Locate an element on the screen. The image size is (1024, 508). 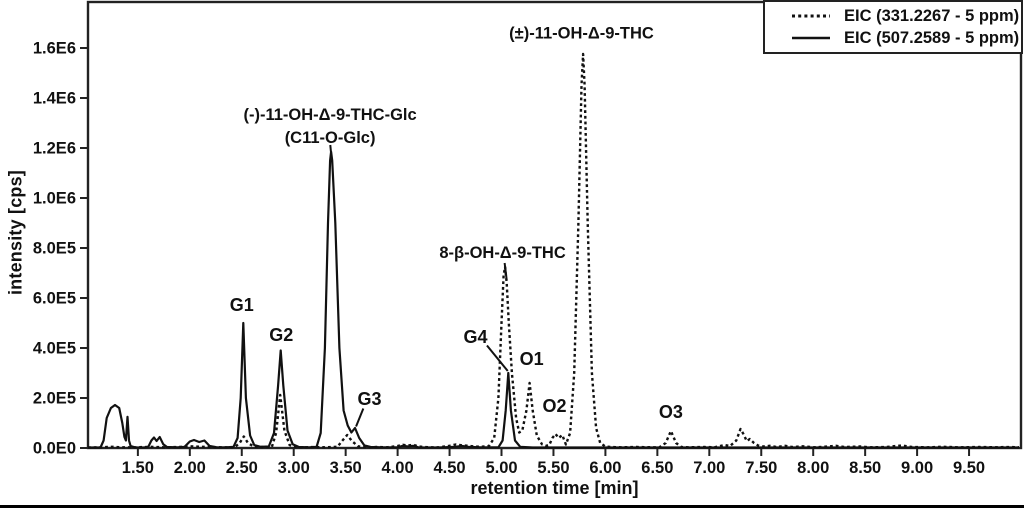
x-tick-label: 9.50 is located at coordinates (969, 468).